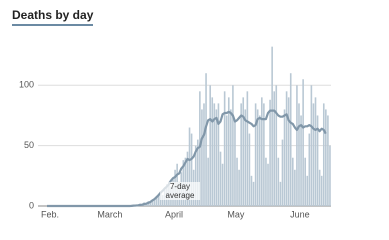 This screenshot has height=240, width=389. Describe the element at coordinates (50, 214) in the screenshot. I see `x-tick-label: Feb.` at that location.